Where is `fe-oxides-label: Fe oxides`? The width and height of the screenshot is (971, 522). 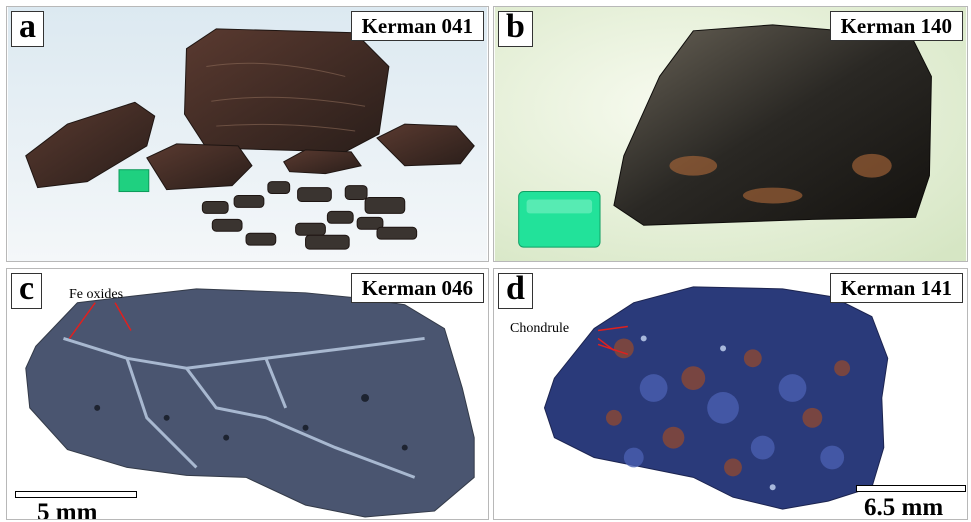
fe-oxides-label: Fe oxides is located at coordinates (96, 294).